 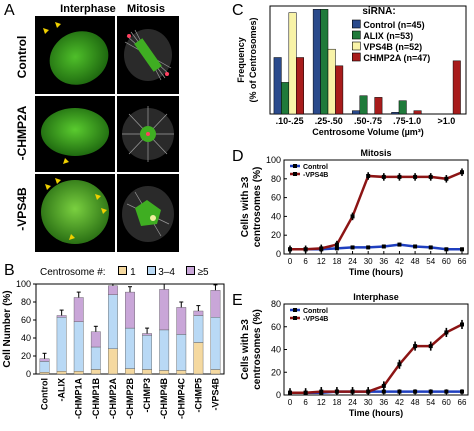 I want to click on panel-letter-b: B, so click(x=9, y=270).